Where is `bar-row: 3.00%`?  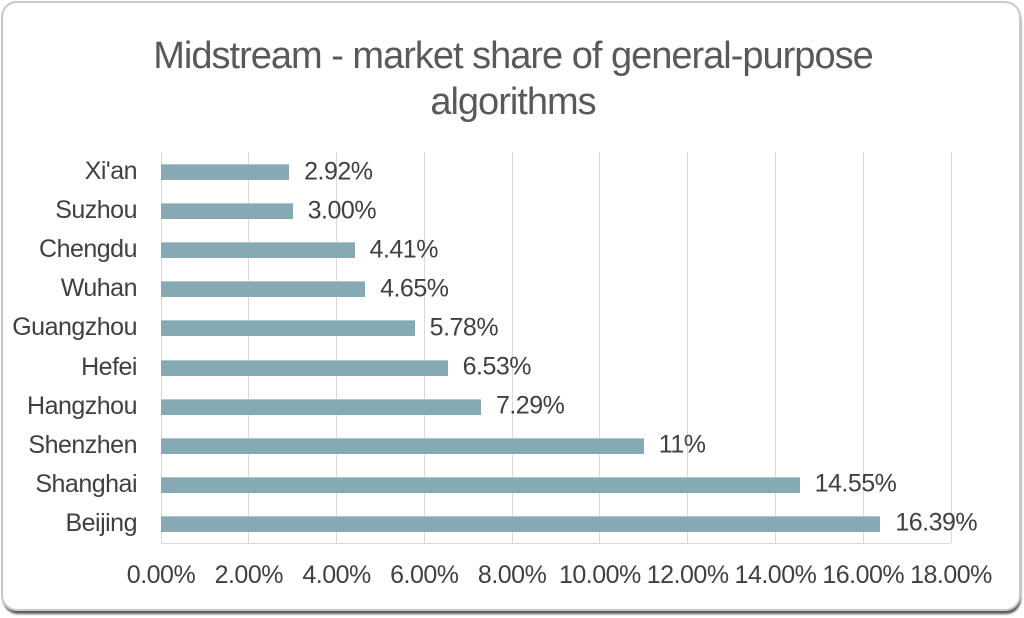 bar-row: 3.00% is located at coordinates (556, 210).